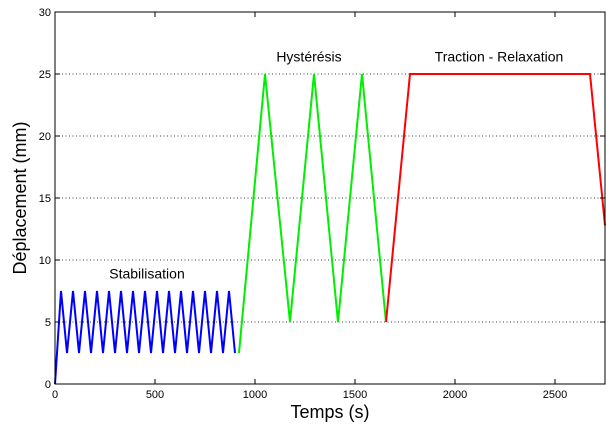 The width and height of the screenshot is (606, 427). Describe the element at coordinates (355, 395) in the screenshot. I see `x-tick-label: 1500` at that location.